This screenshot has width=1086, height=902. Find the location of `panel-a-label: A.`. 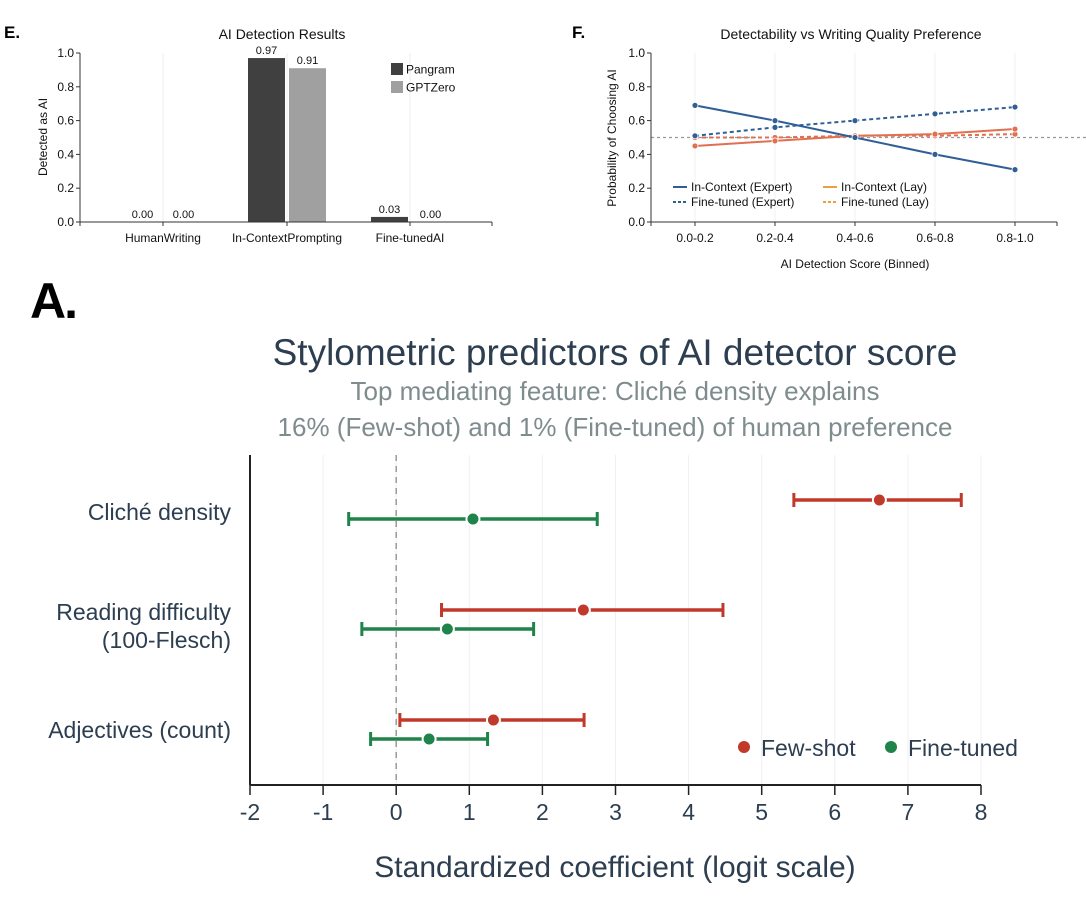

panel-a-label: A. is located at coordinates (53, 301).